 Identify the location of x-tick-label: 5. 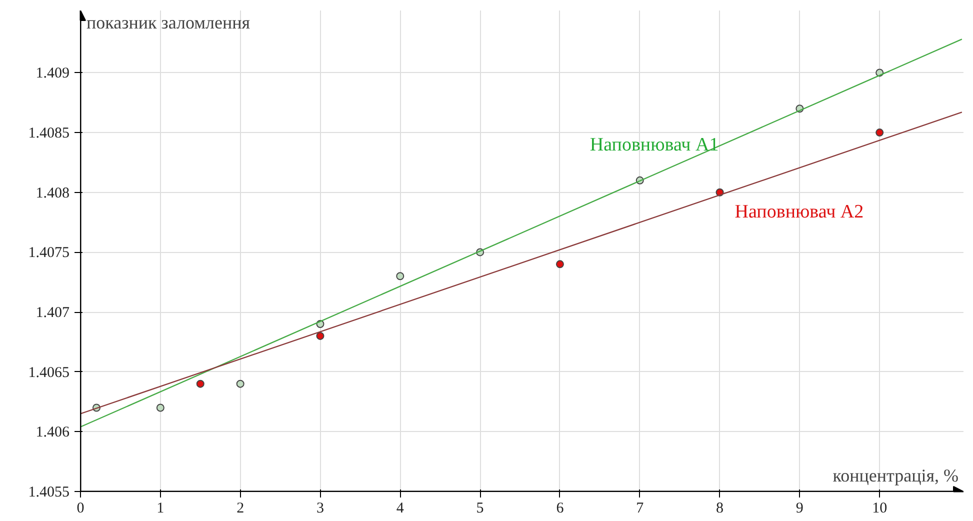
(480, 508).